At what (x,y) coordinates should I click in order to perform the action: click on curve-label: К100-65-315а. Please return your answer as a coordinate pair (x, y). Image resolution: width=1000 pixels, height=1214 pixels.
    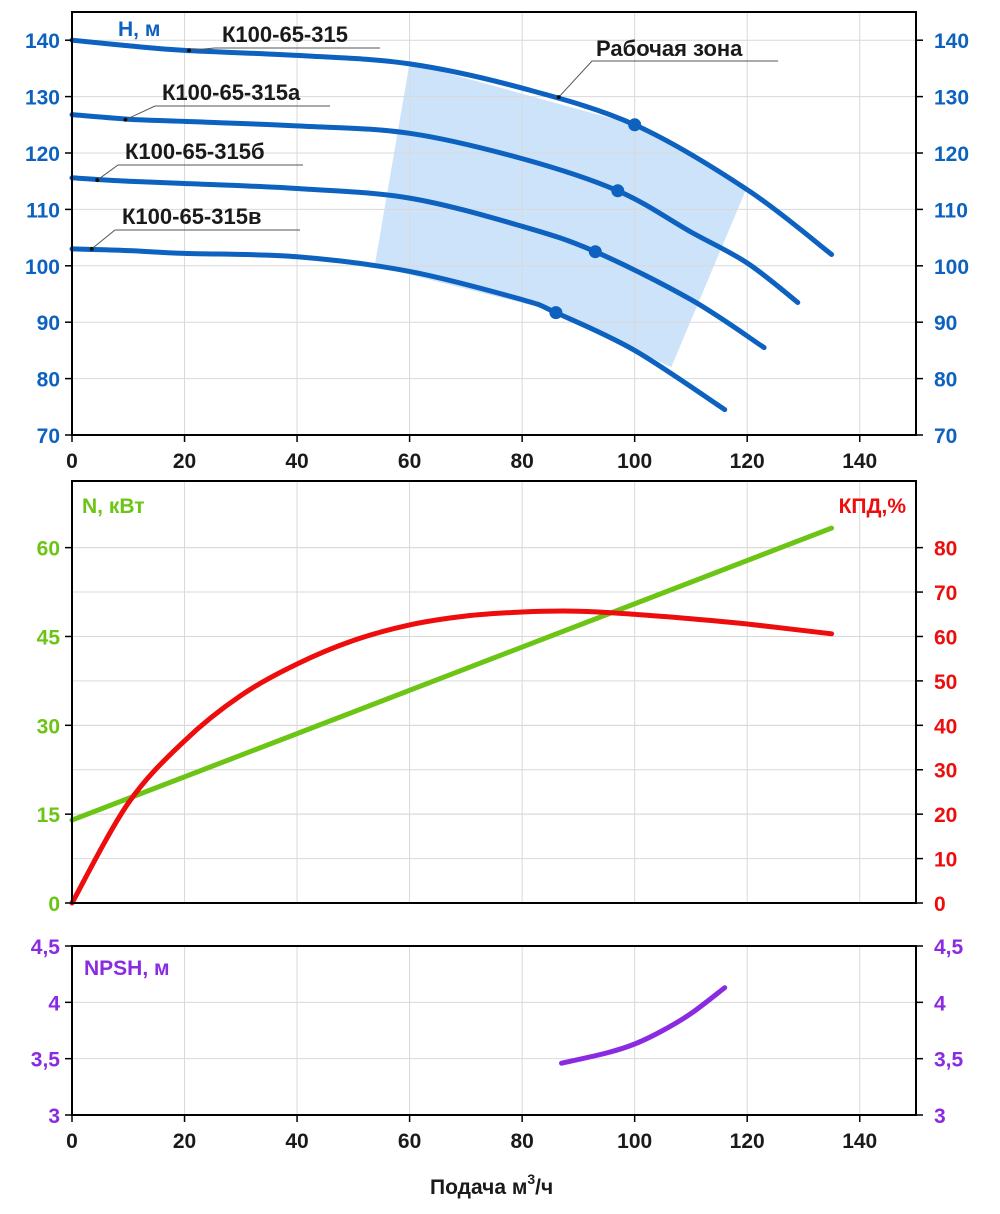
    Looking at the image, I should click on (231, 92).